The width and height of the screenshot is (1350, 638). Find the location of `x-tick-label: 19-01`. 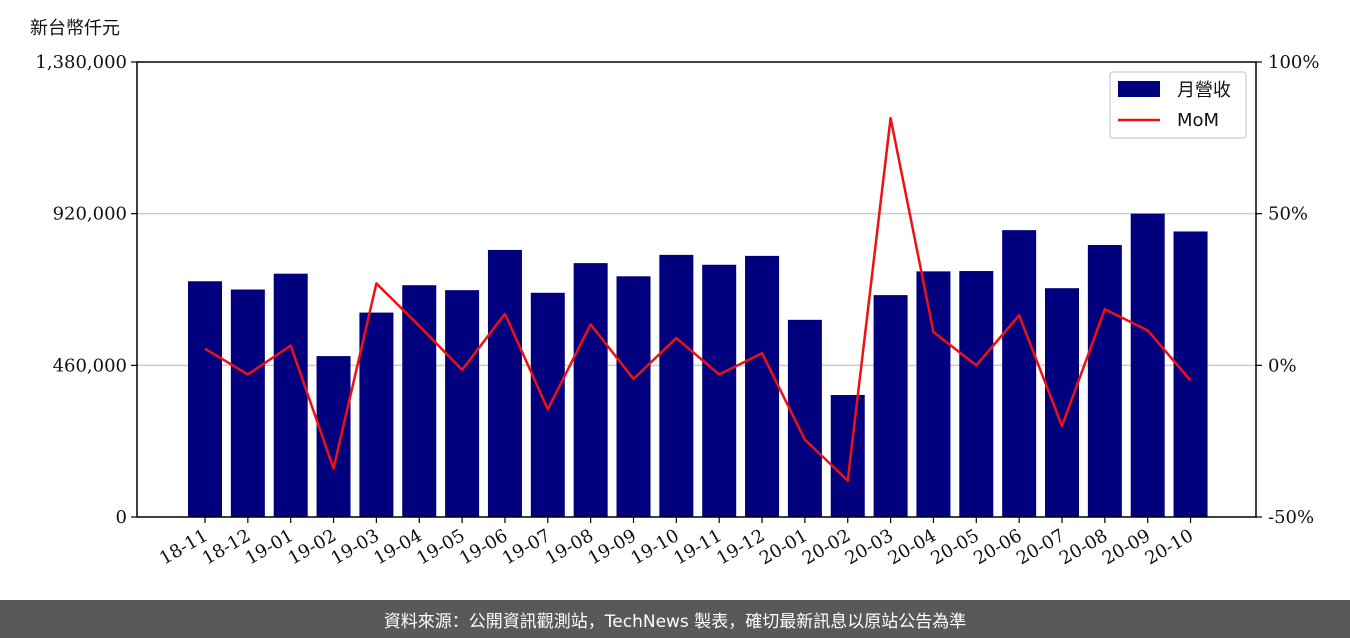

x-tick-label: 19-01 is located at coordinates (269, 547).